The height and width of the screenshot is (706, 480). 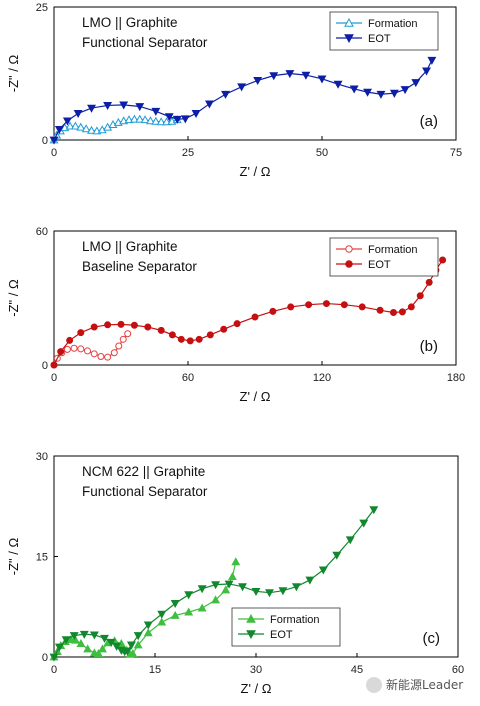 I want to click on x-tick-label: 120, so click(x=322, y=378).